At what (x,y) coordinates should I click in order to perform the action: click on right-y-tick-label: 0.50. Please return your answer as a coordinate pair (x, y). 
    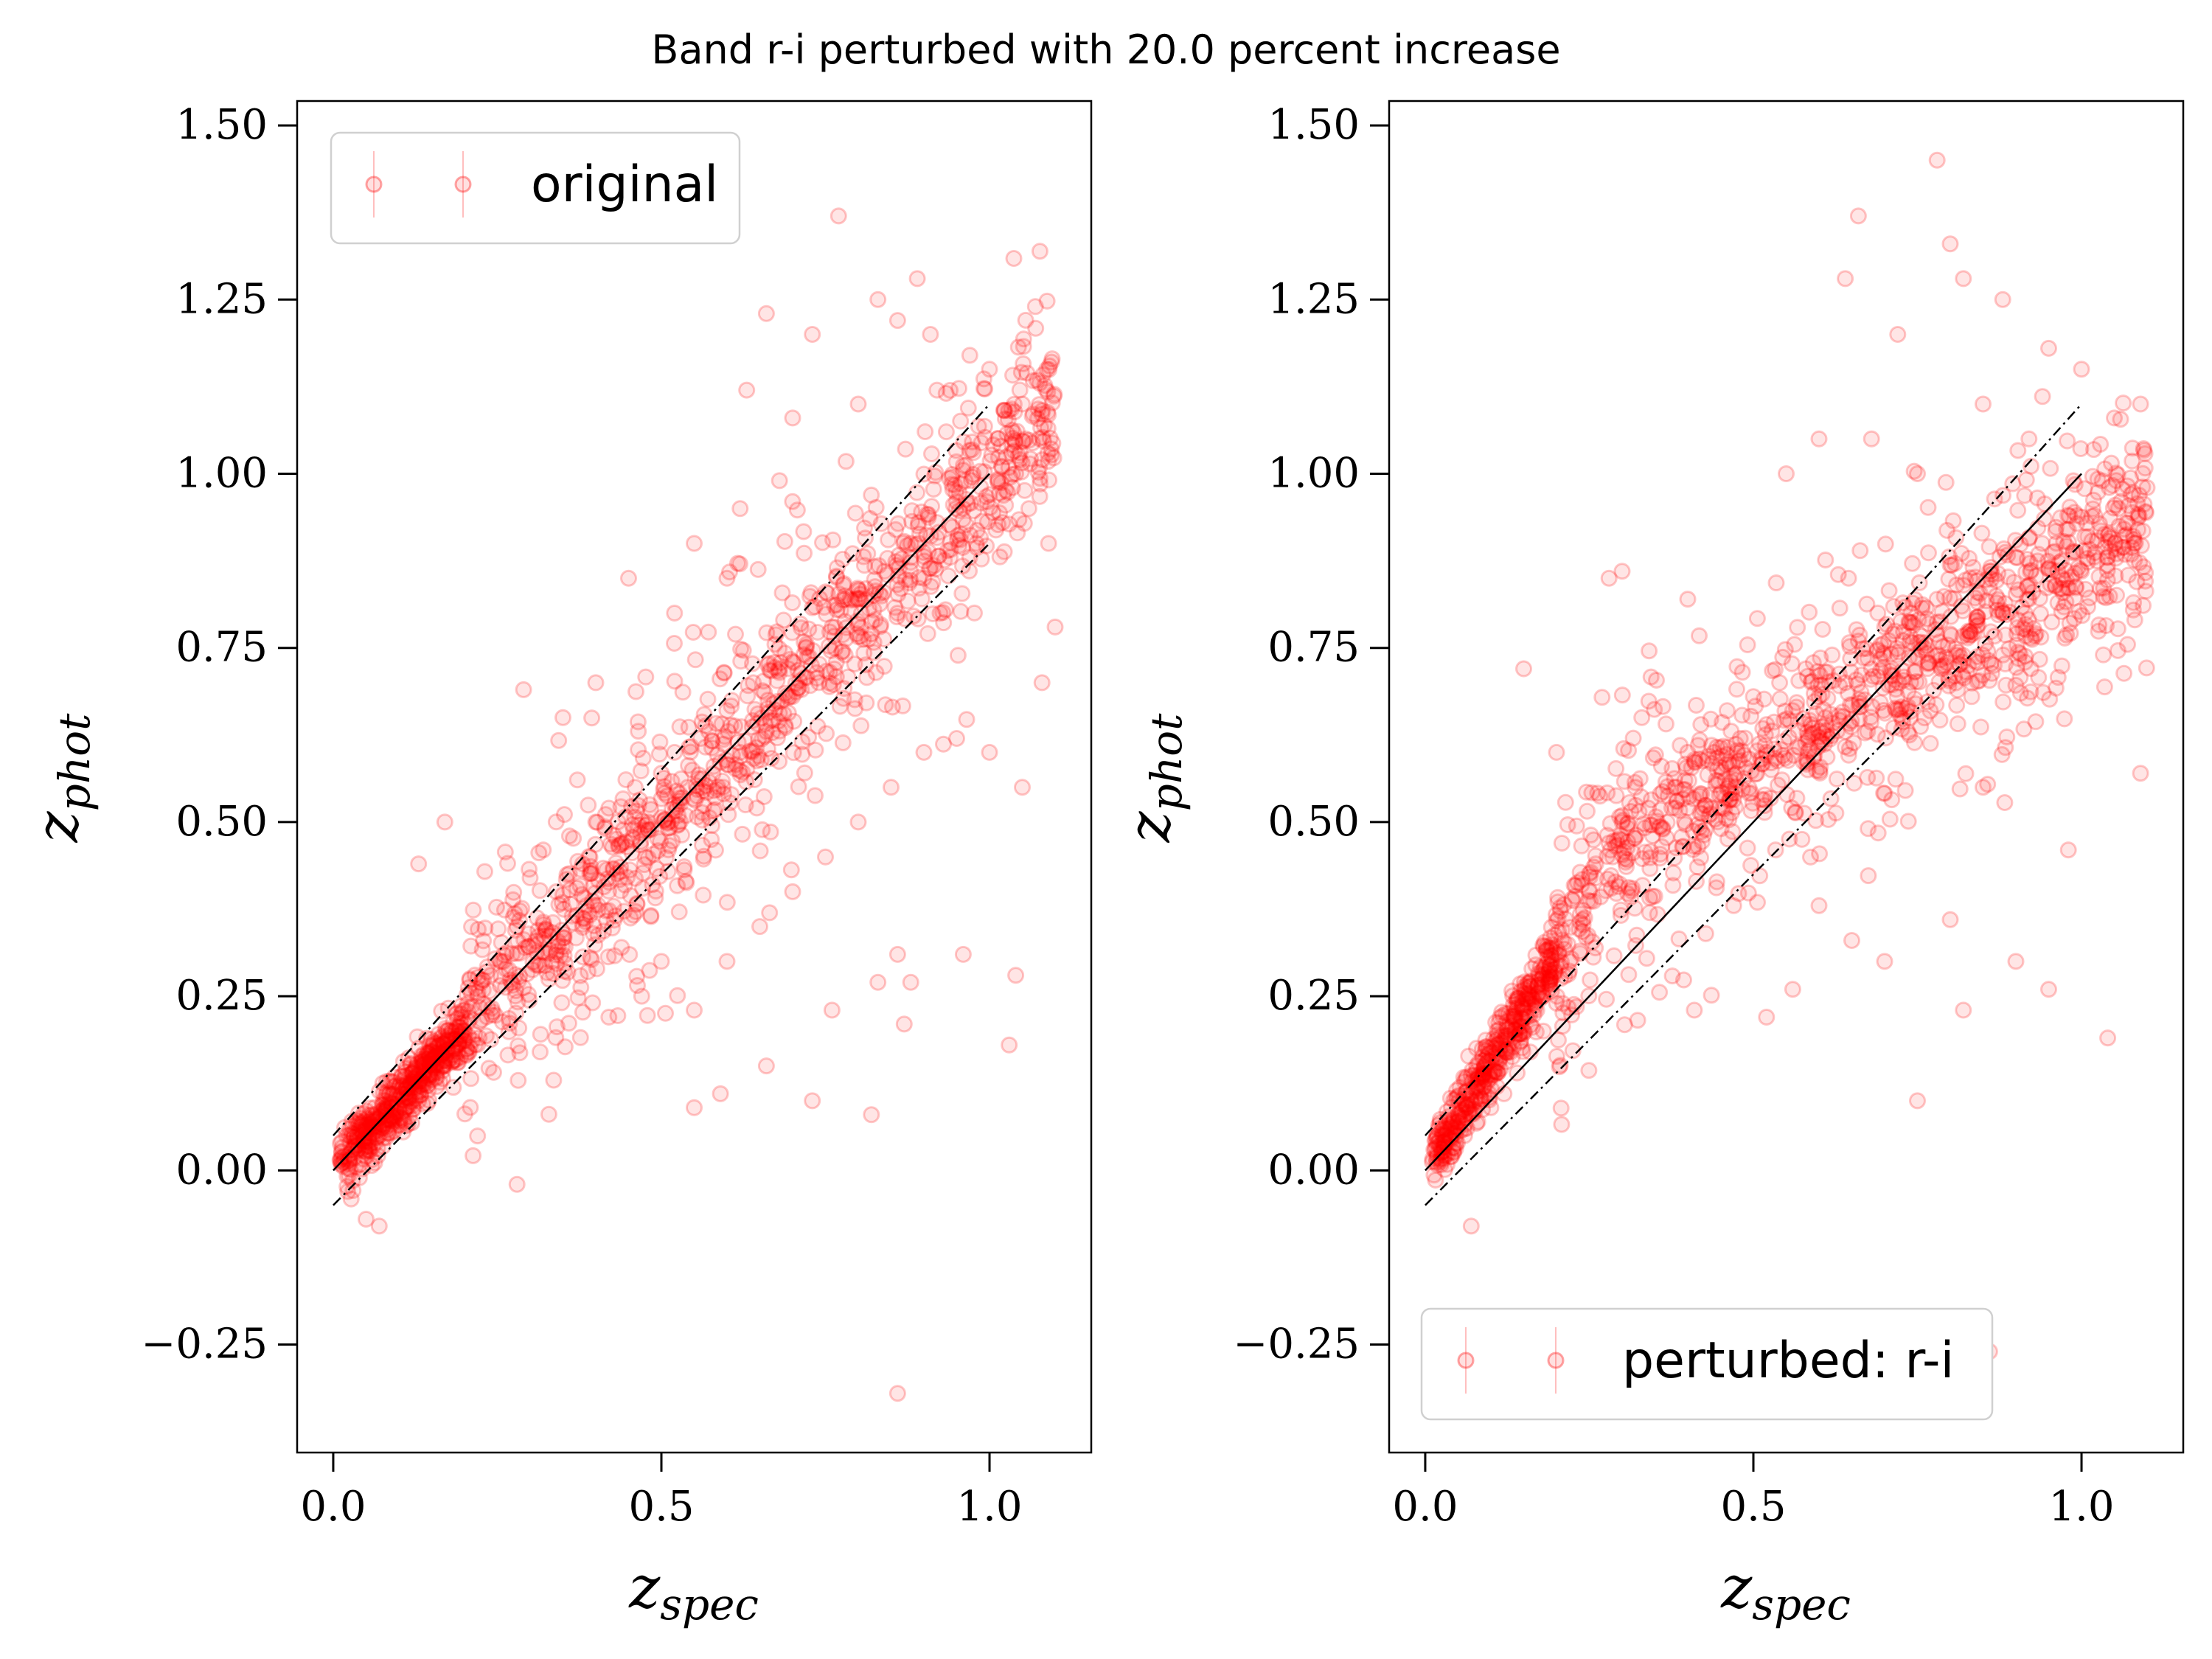
    Looking at the image, I should click on (1313, 822).